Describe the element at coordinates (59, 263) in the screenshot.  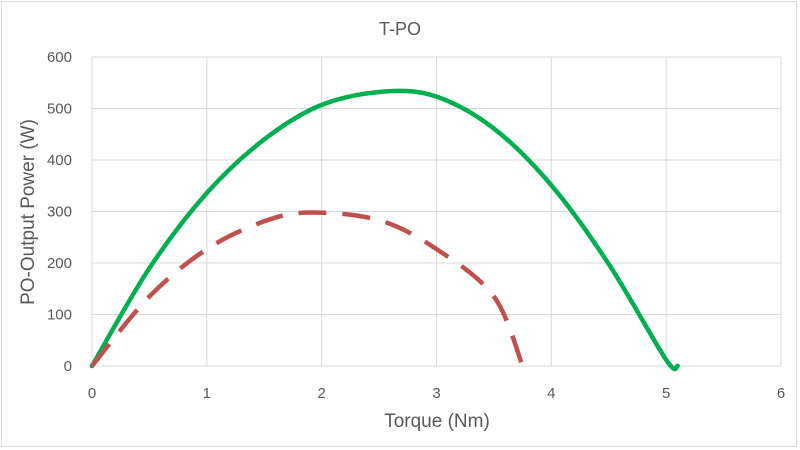
I see `y-tick-label: 200` at that location.